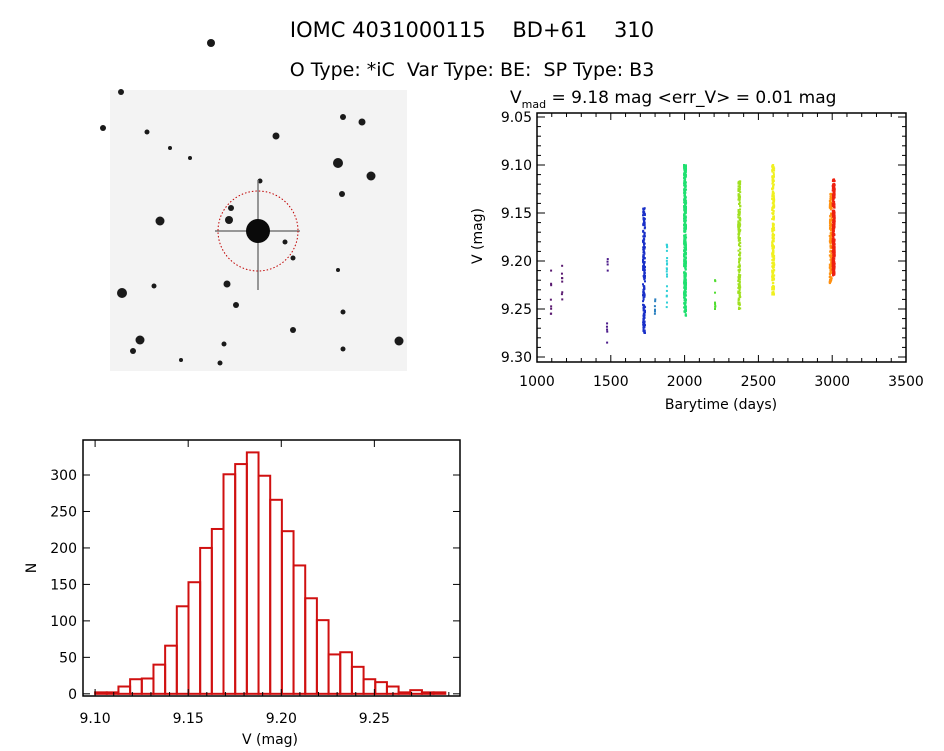 This screenshot has width=944, height=751. I want to click on finder-chart-image, so click(253, 205).